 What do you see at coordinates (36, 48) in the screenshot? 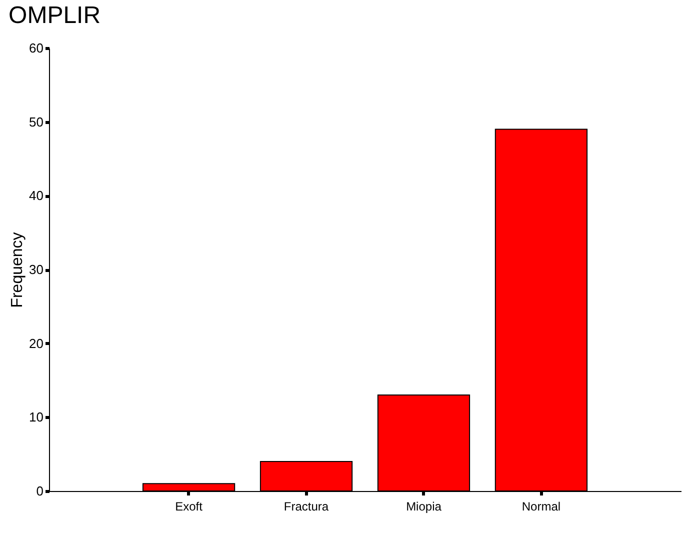
I see `y-tick-label: 60` at bounding box center [36, 48].